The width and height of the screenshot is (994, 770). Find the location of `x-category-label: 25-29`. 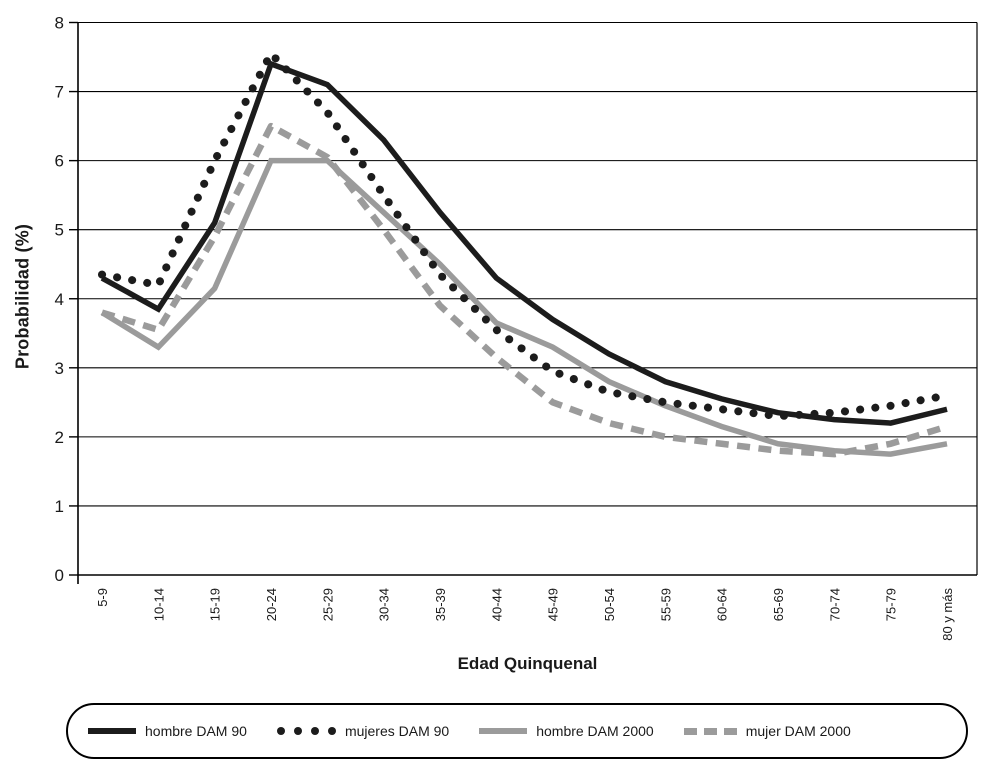

x-category-label: 25-29 is located at coordinates (327, 604).